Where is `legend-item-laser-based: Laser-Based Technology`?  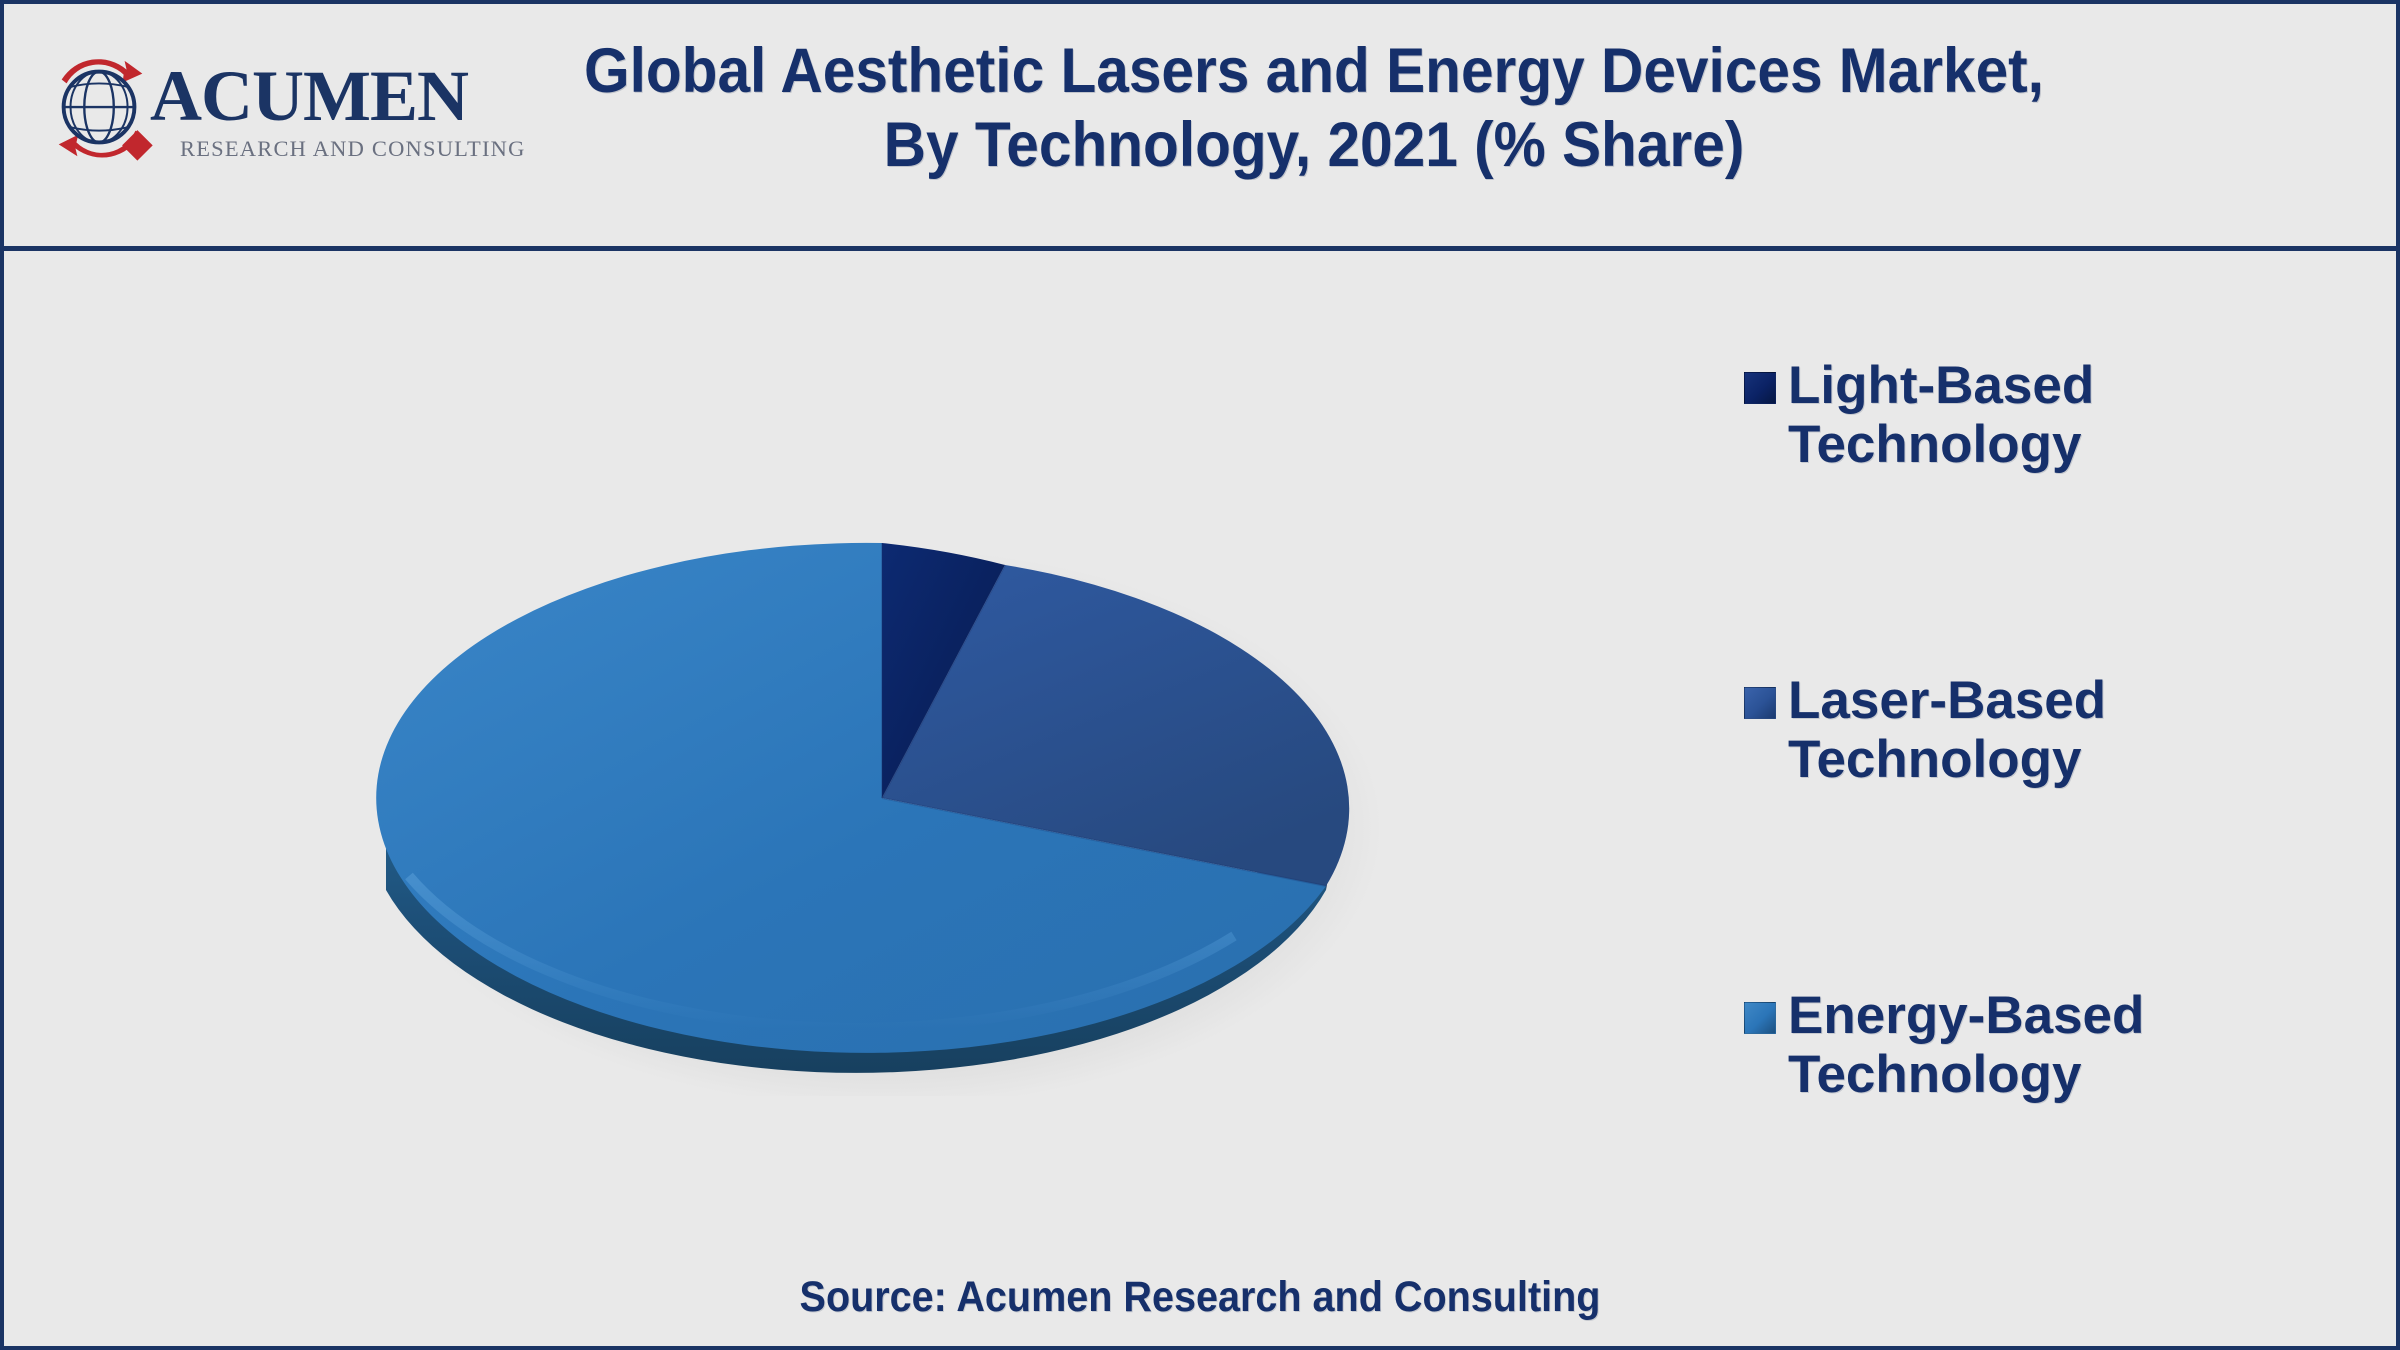
legend-item-laser-based: Laser-Based Technology is located at coordinates (2001, 730).